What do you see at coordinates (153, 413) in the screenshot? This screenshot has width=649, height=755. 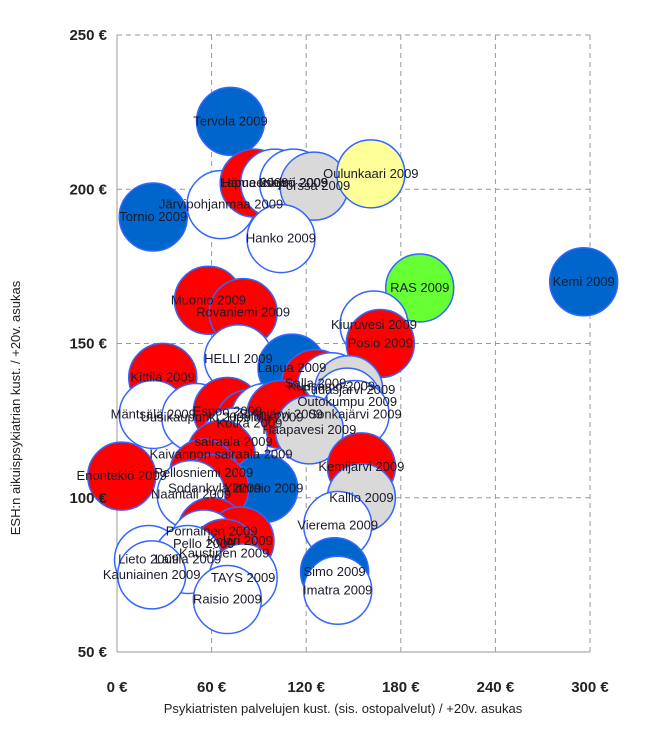 I see `bubble-label: Mäntsälä 2009` at bounding box center [153, 413].